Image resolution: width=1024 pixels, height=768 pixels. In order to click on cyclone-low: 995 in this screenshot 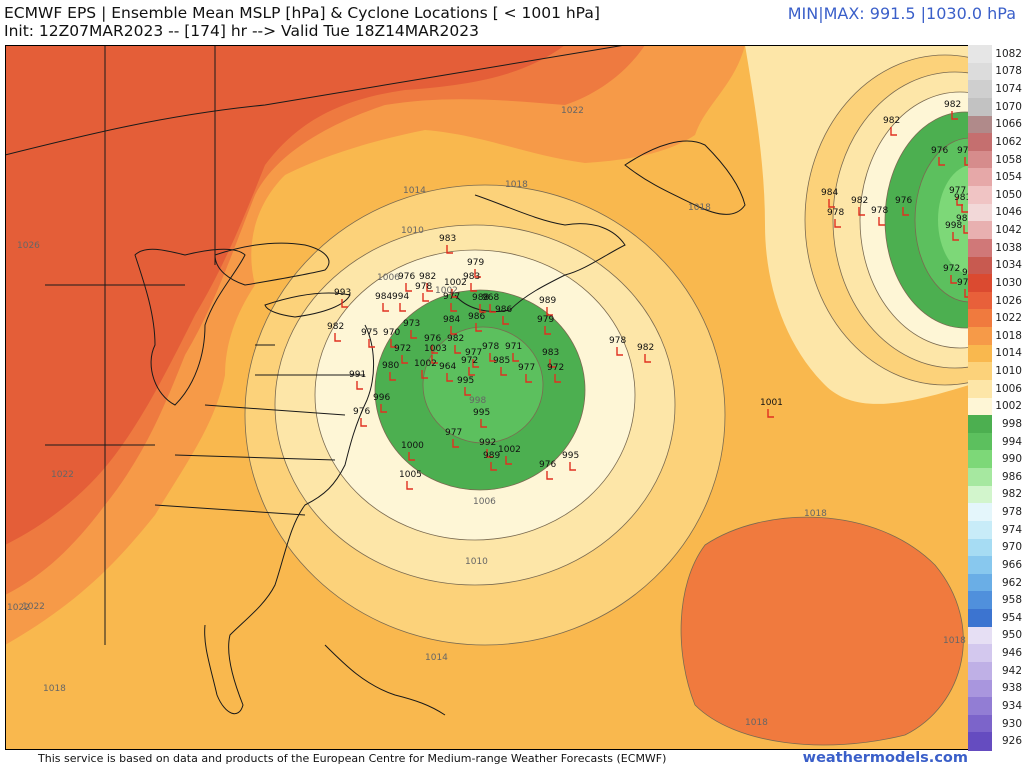, I will do `click(481, 418)`.